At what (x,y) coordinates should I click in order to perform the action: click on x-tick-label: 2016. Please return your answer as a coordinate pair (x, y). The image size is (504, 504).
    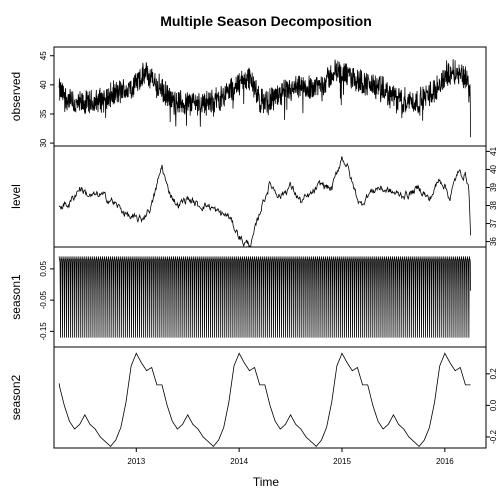
    Looking at the image, I should click on (445, 461).